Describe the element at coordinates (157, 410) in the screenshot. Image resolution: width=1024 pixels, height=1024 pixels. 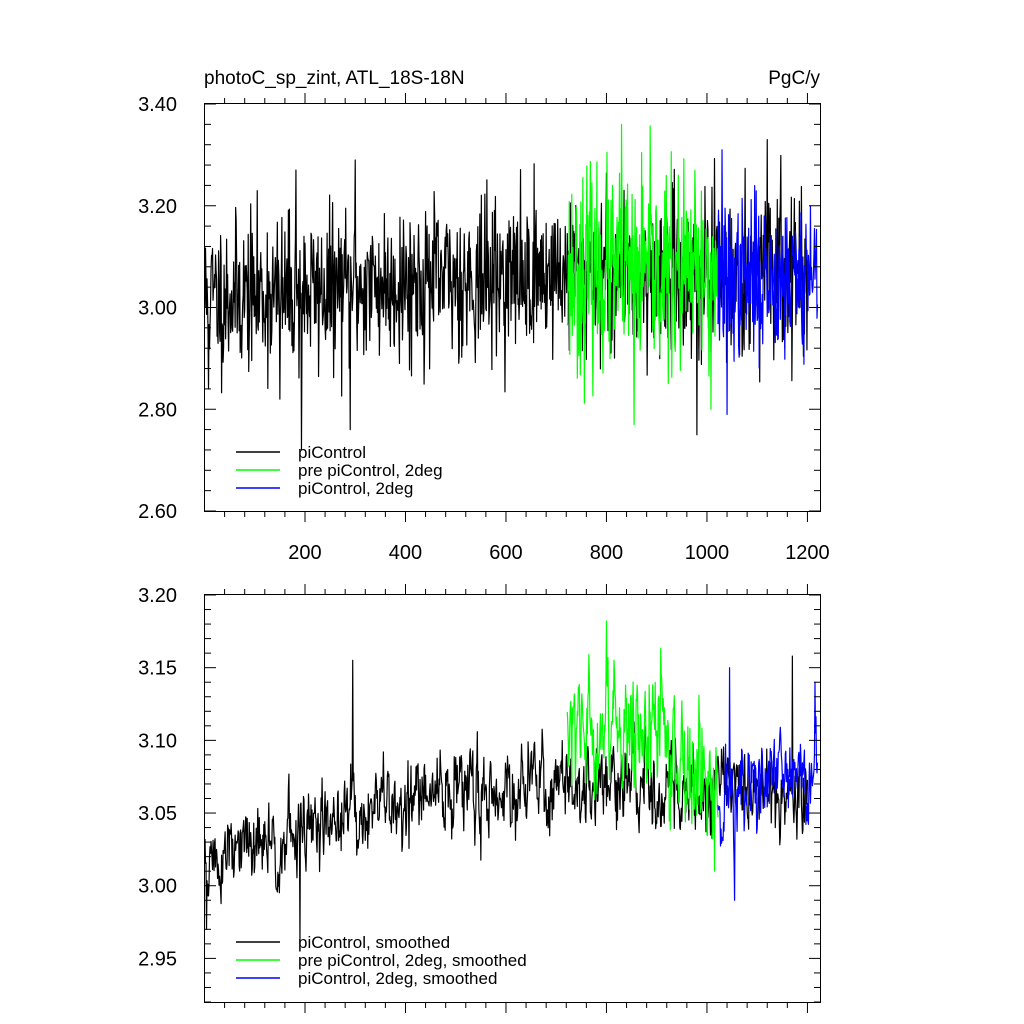
I see `y-tick-label: 2.80` at that location.